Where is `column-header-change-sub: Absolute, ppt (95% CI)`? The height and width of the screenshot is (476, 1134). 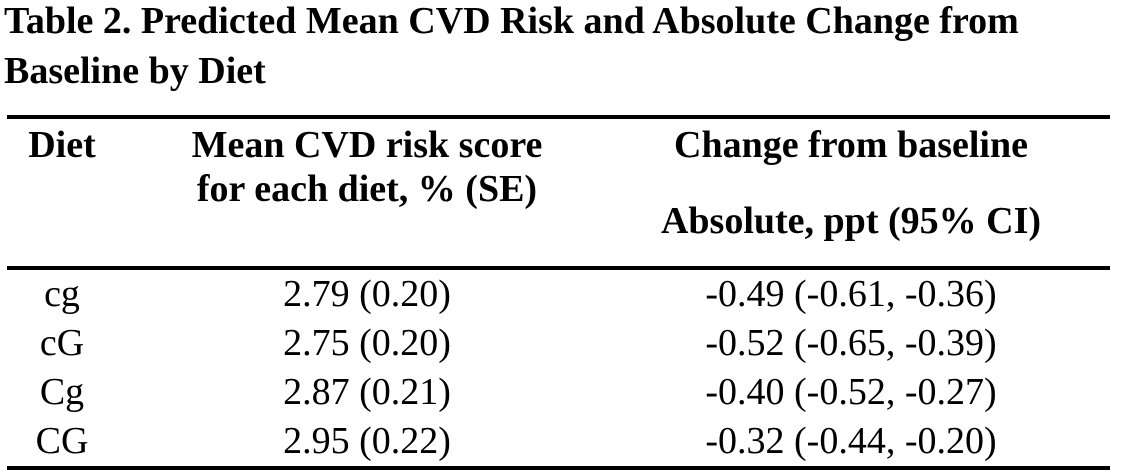 column-header-change-sub: Absolute, ppt (95% CI) is located at coordinates (851, 221).